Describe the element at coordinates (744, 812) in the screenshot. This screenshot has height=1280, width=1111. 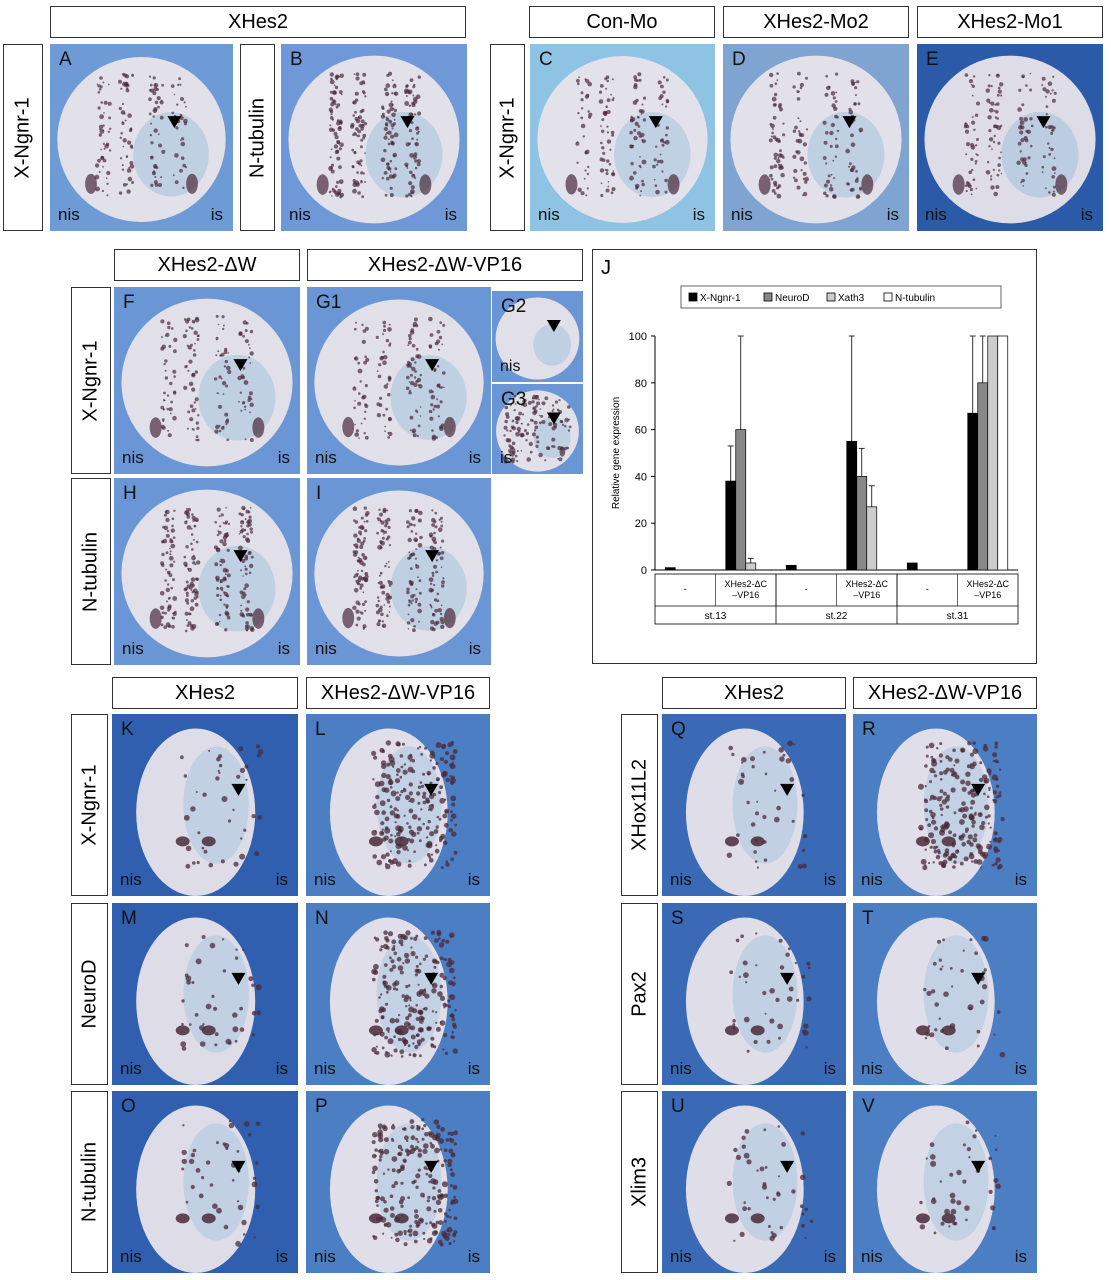
I see `embryo` at that location.